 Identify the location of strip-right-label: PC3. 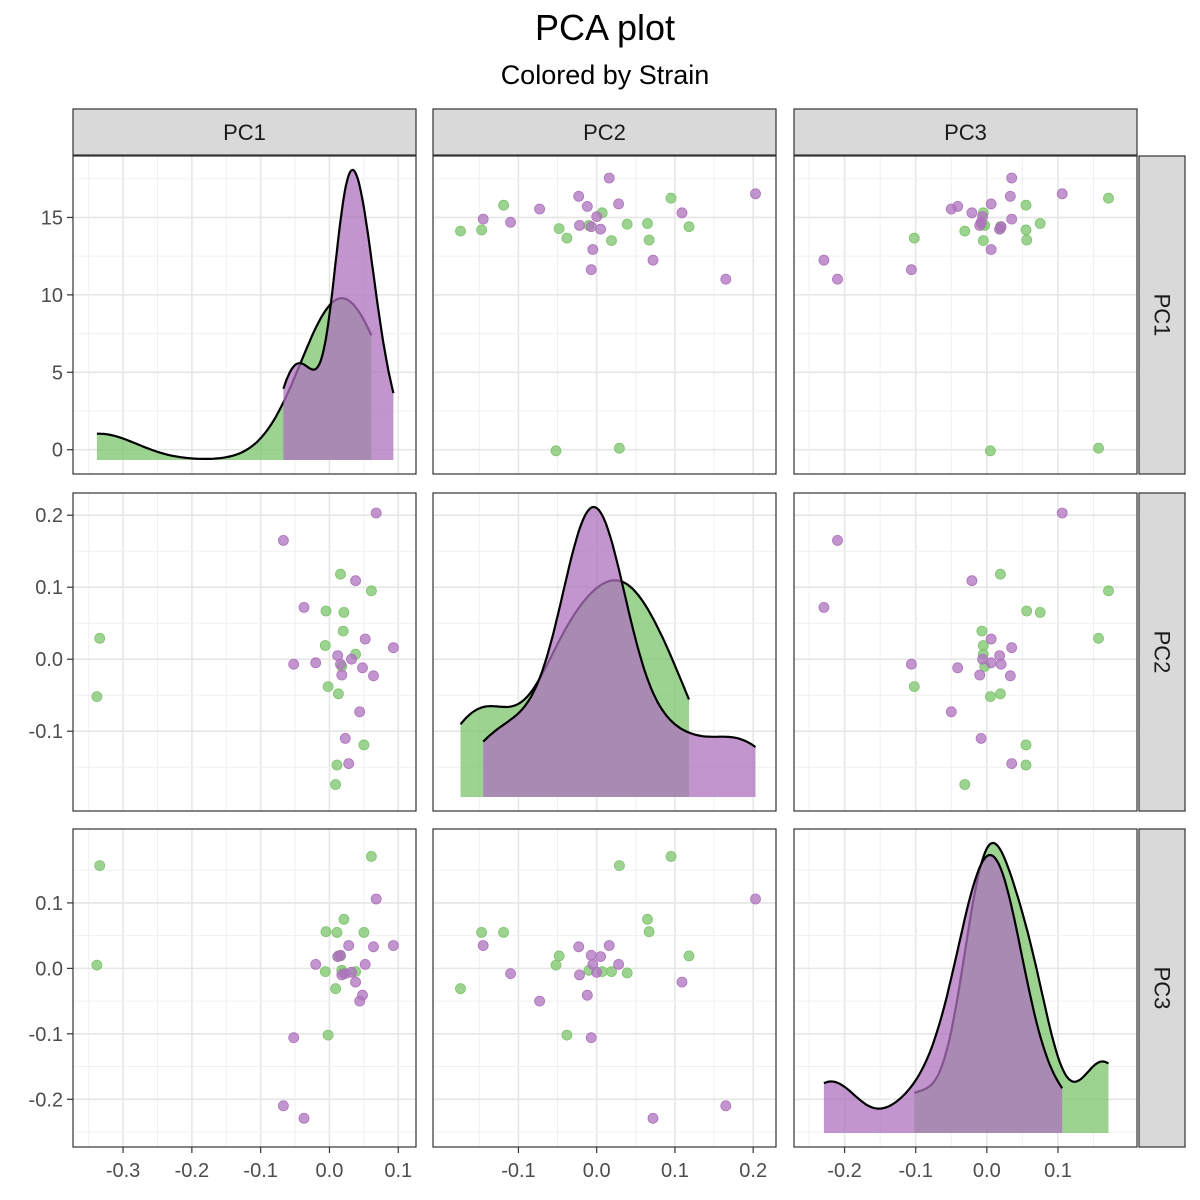
(1162, 988).